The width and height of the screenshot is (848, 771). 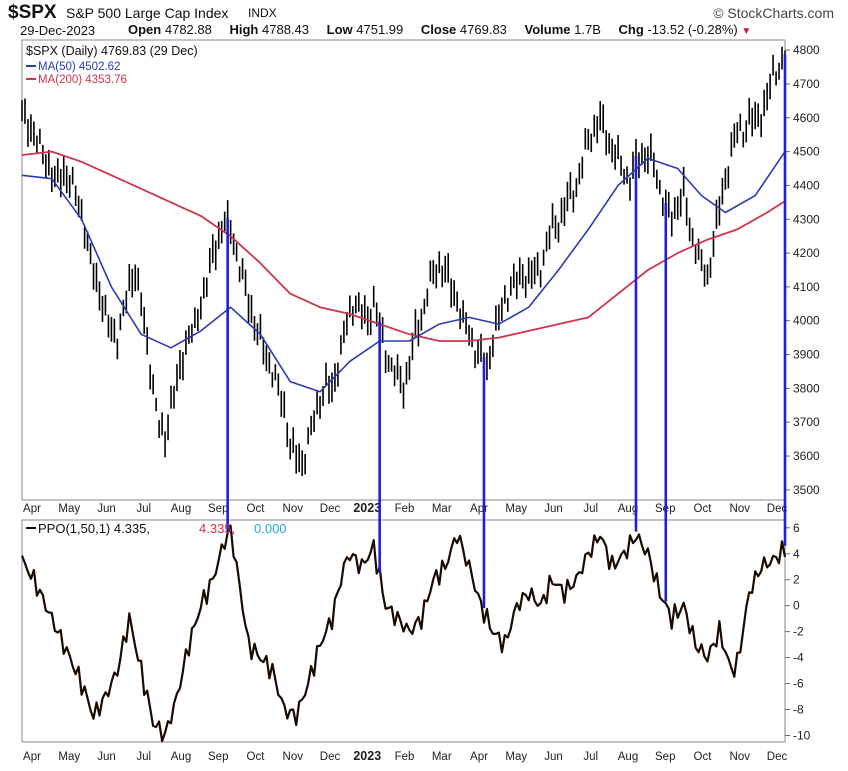 I want to click on price-ytick-label: 4000, so click(x=806, y=321).